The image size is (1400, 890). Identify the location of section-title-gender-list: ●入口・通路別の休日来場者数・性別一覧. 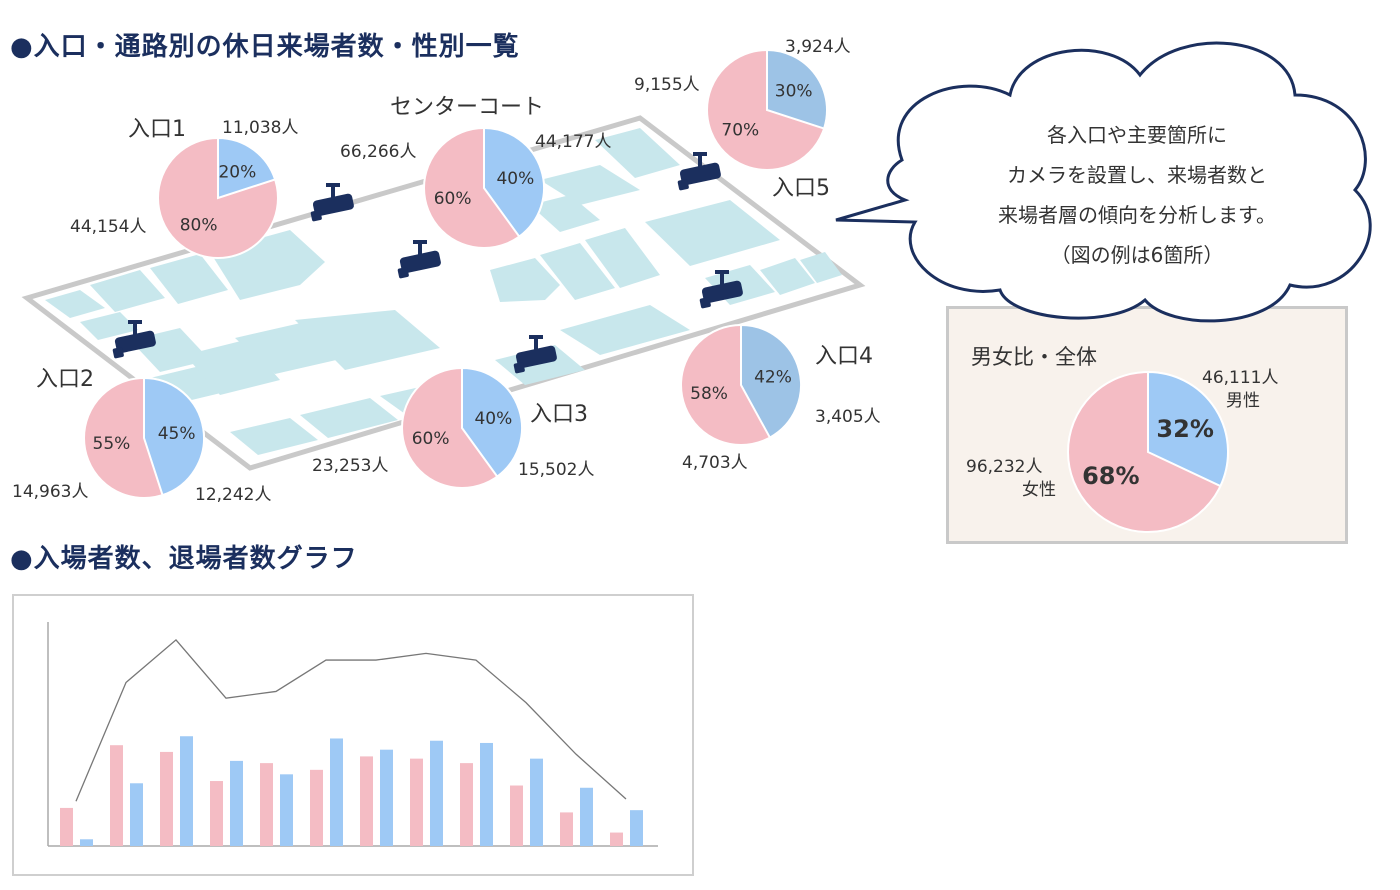
(265, 47).